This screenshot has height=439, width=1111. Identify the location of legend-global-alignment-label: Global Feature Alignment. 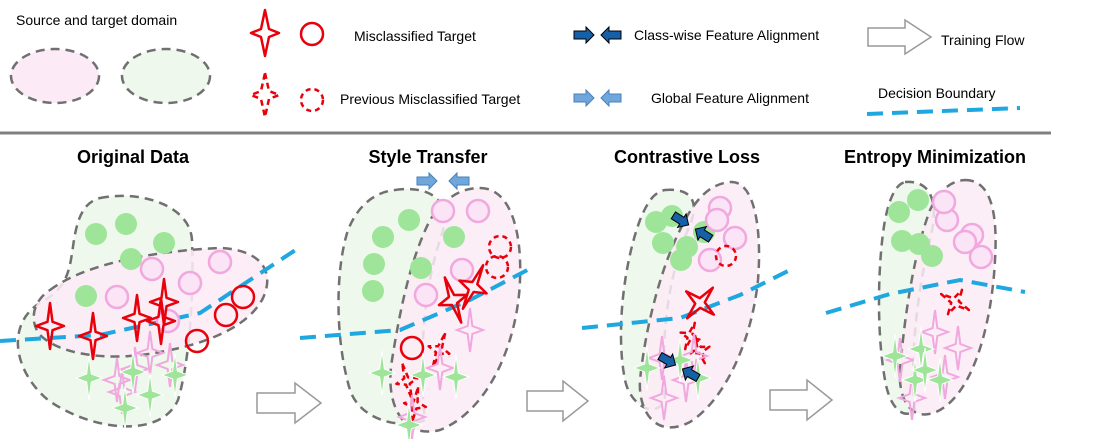
(730, 98).